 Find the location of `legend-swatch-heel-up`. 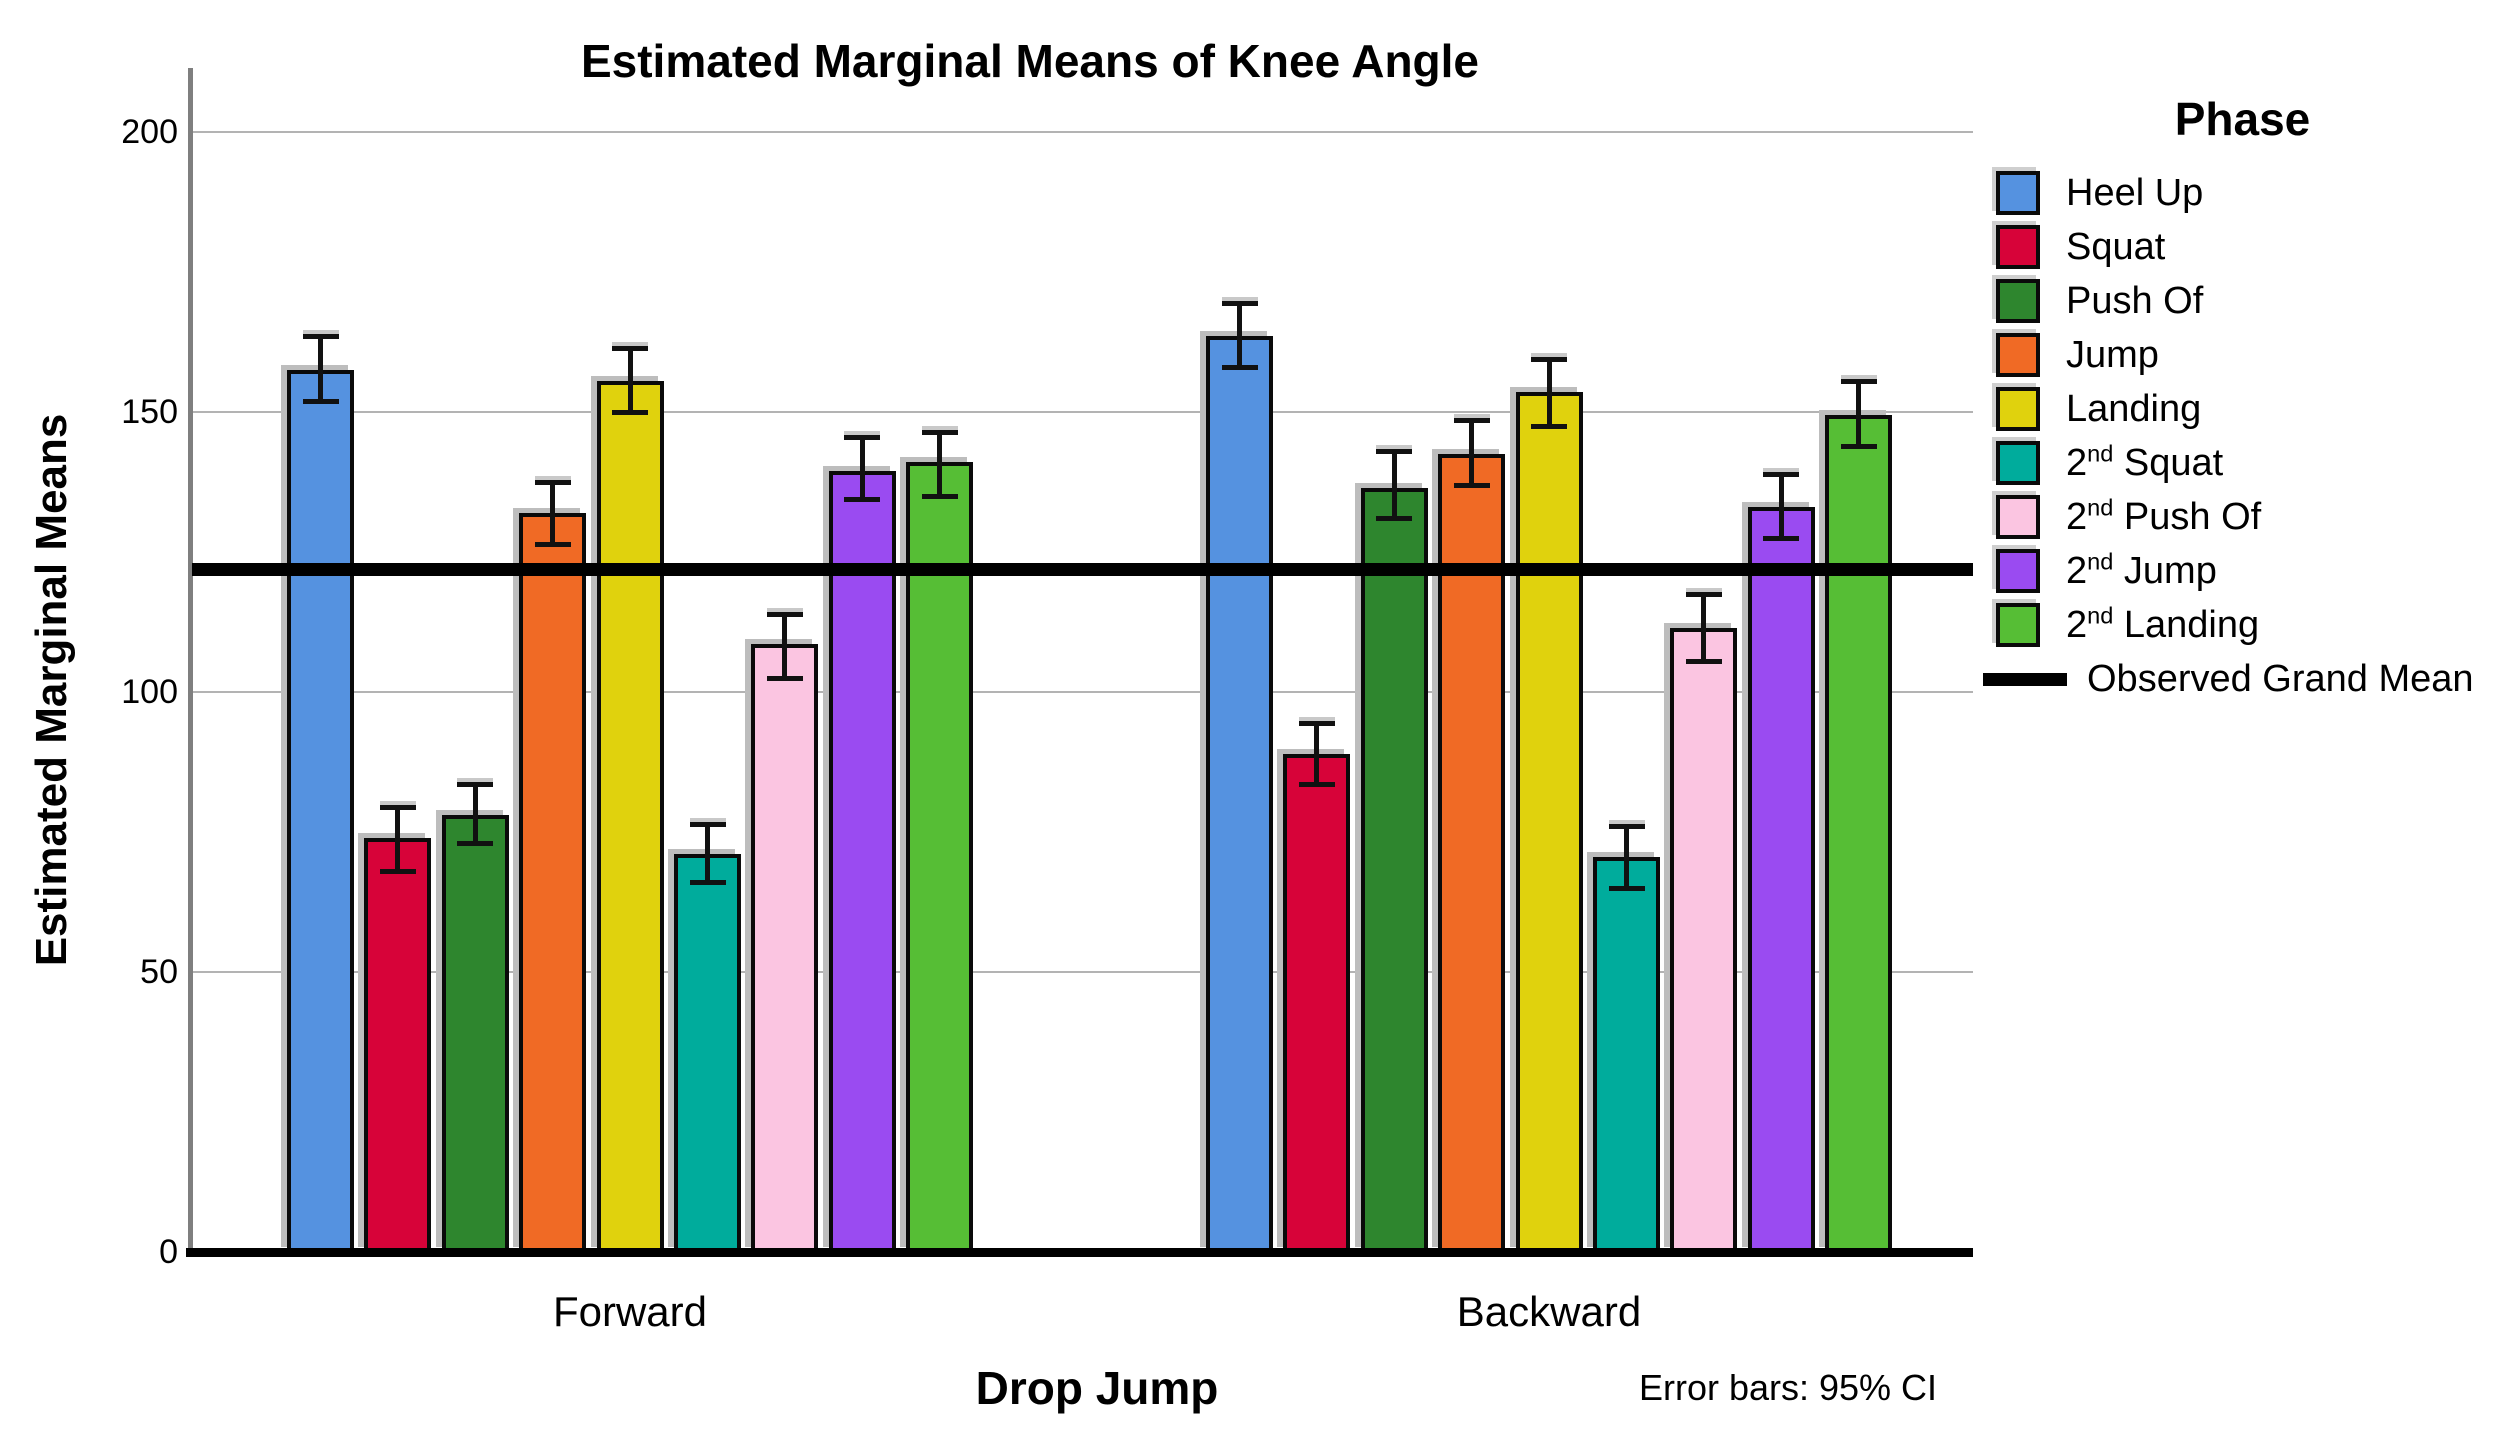

legend-swatch-heel-up is located at coordinates (2018, 193).